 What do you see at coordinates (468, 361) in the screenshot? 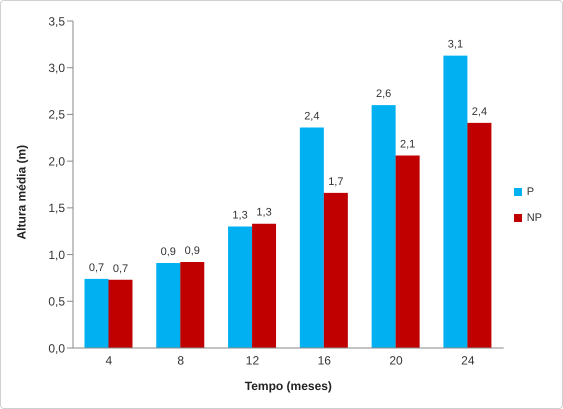
I see `x-tick-label: 24` at bounding box center [468, 361].